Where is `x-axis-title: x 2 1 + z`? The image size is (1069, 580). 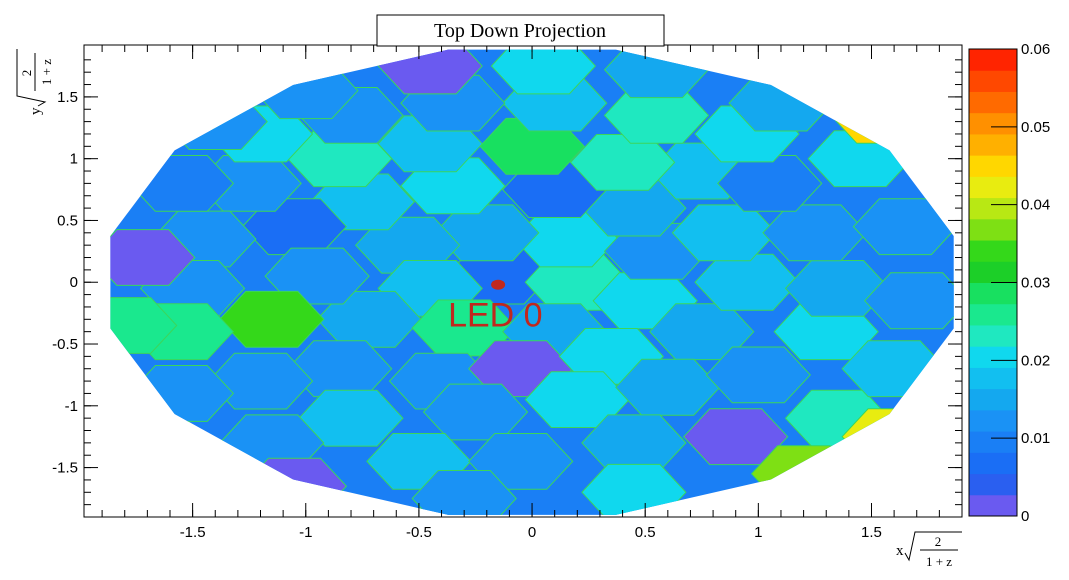
x-axis-title: x 2 1 + z is located at coordinates (929, 550).